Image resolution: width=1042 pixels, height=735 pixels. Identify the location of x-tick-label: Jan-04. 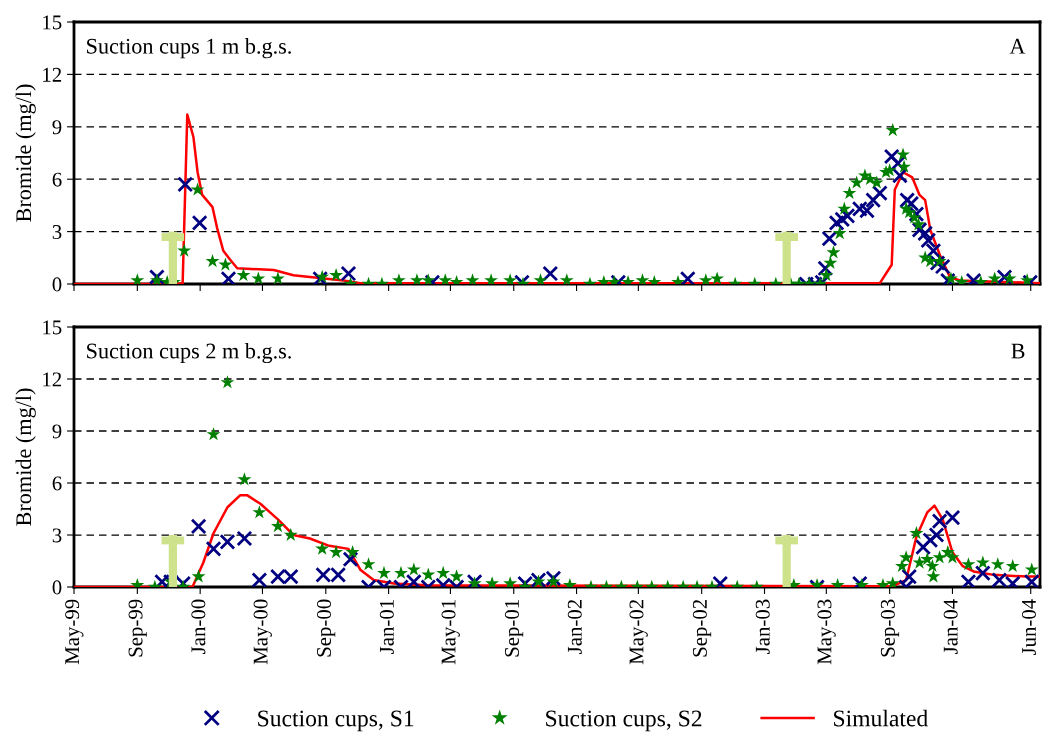
(950, 626).